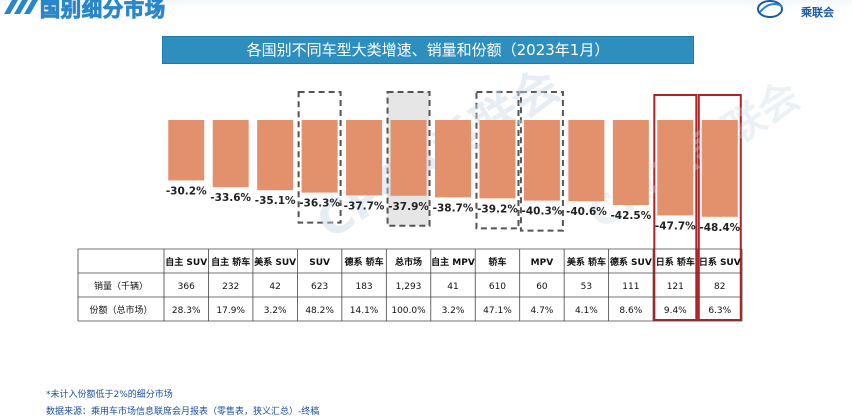 This screenshot has width=852, height=420. I want to click on bar-value-label-10: -42.5%, so click(630, 216).